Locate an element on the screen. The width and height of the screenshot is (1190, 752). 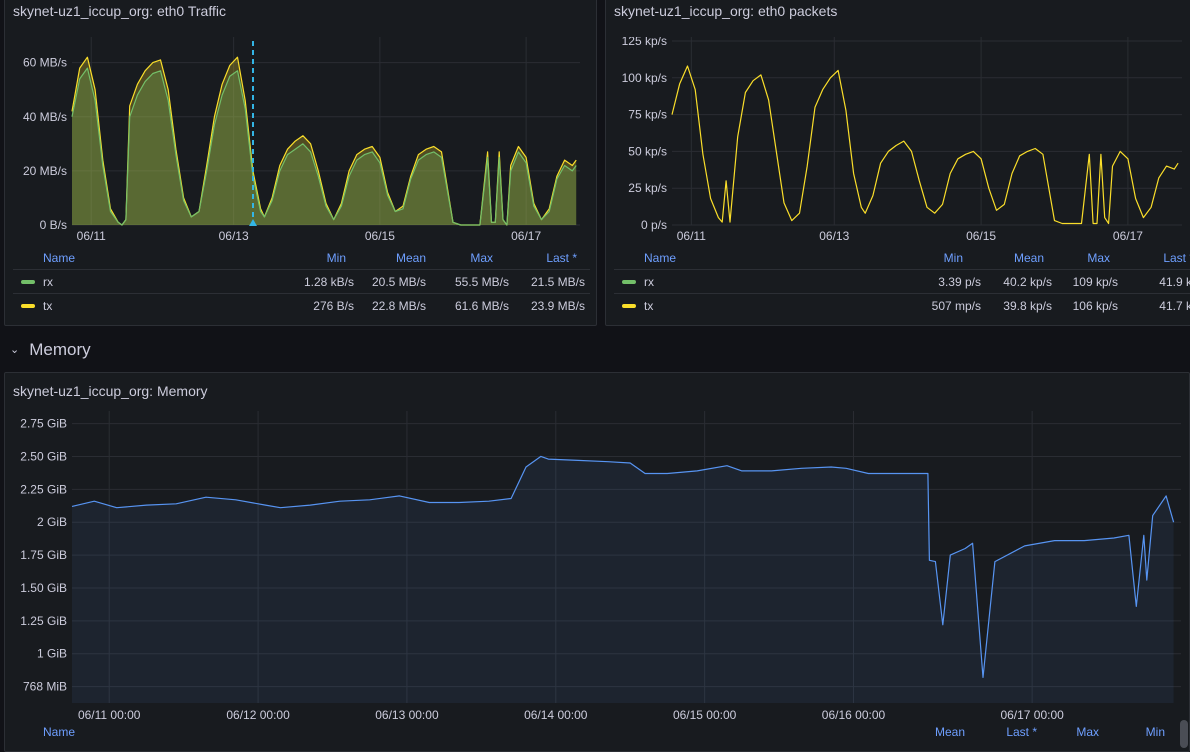
y-tick-label: 125 kp/s is located at coordinates (644, 42).